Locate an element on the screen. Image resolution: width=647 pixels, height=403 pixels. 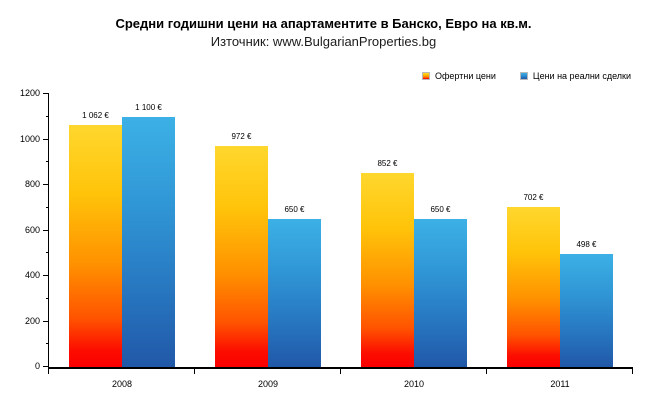
legend-item-offer-prices: Офертни цени is located at coordinates (459, 76).